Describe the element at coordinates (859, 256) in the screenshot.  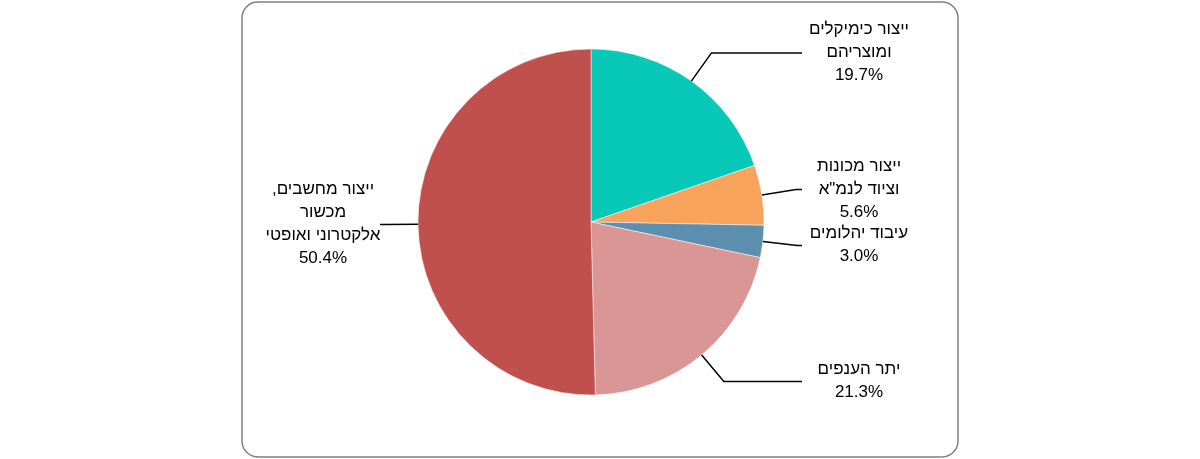
I see `data-label: 3.0%` at that location.